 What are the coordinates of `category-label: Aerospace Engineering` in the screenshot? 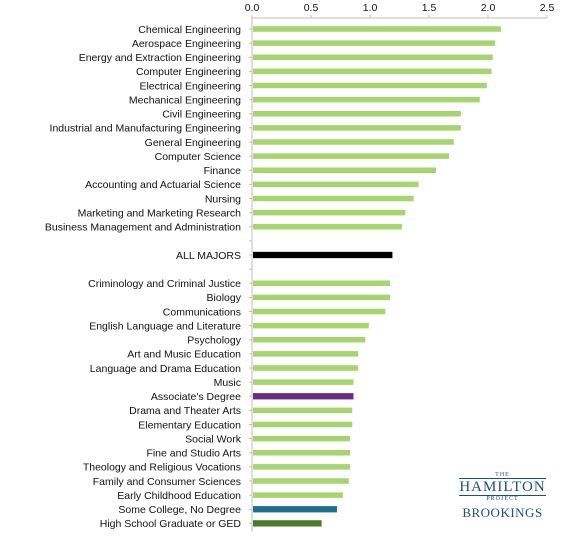 It's located at (186, 44).